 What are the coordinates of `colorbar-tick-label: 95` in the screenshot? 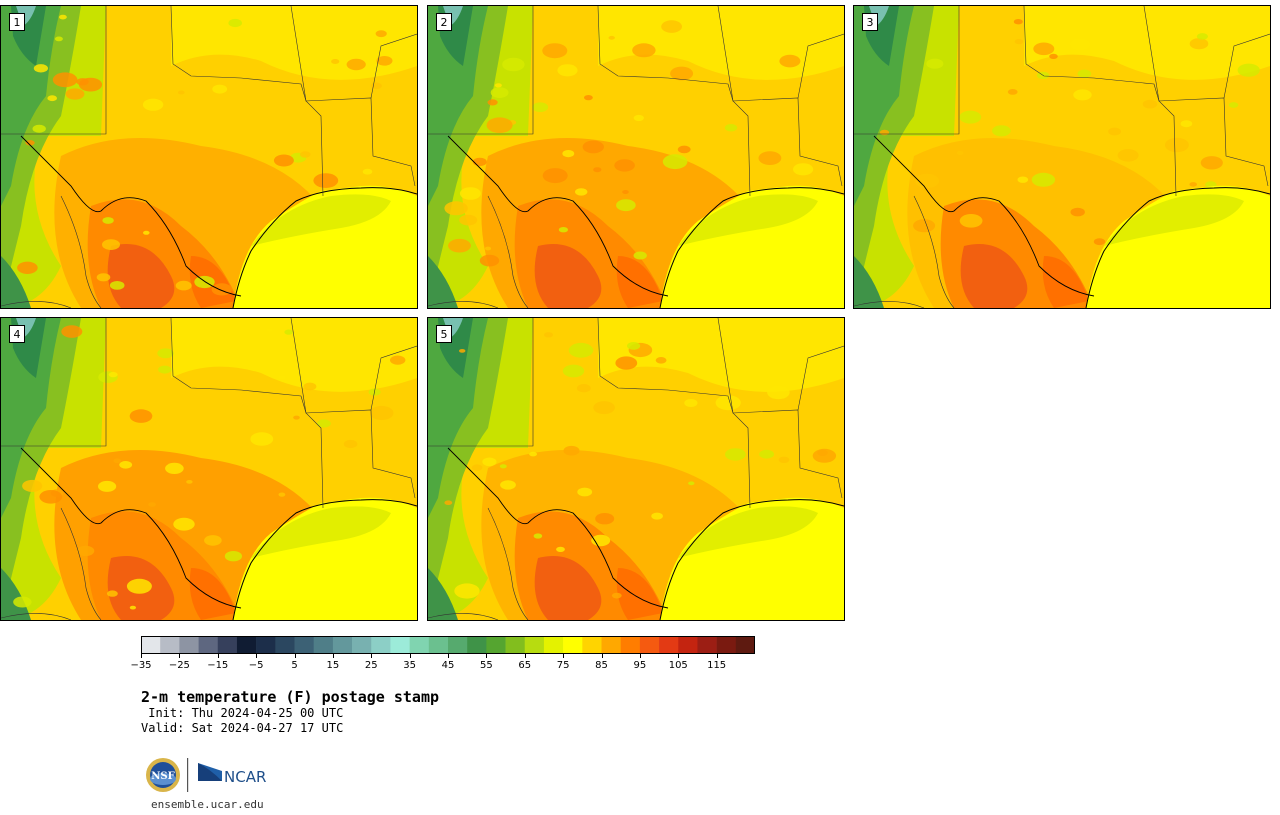 It's located at (640, 665).